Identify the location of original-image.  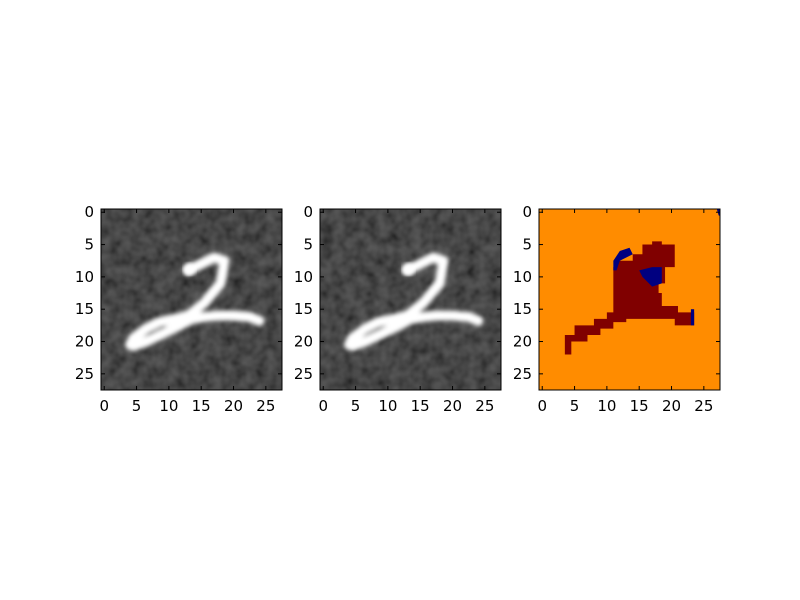
(191, 299).